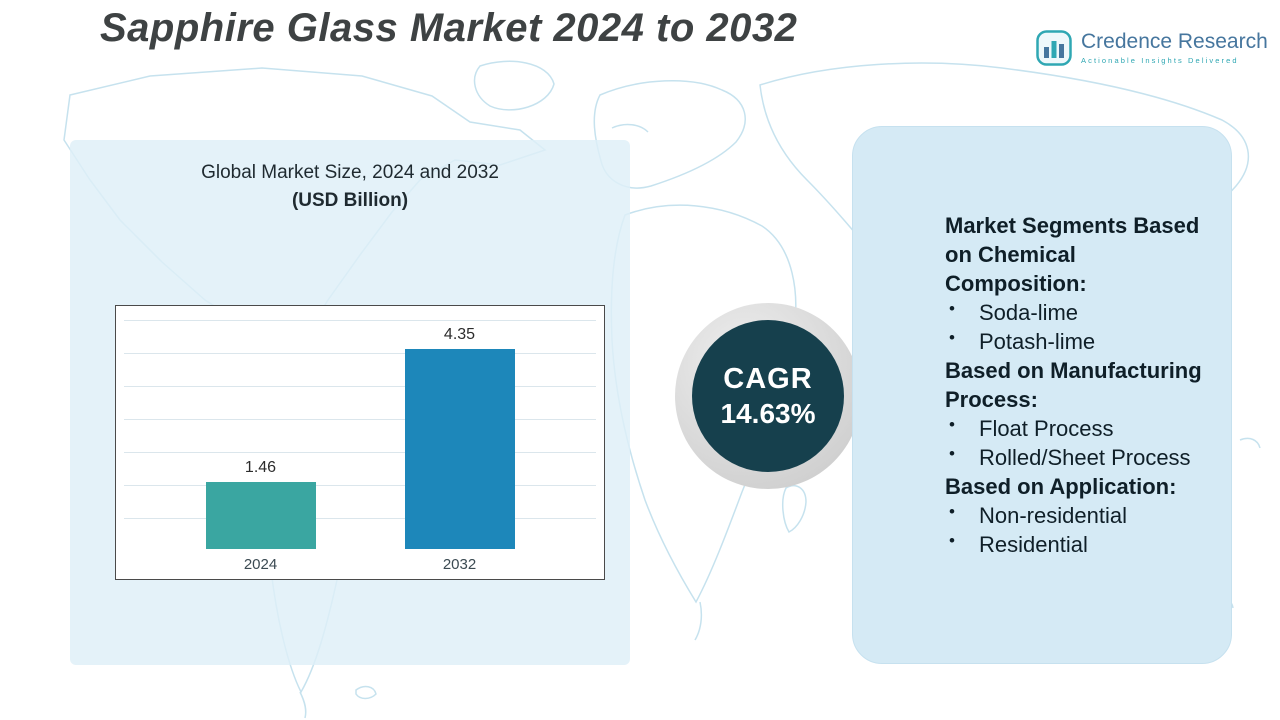 The width and height of the screenshot is (1280, 720). What do you see at coordinates (768, 413) in the screenshot?
I see `cagr-value: 14.63%` at bounding box center [768, 413].